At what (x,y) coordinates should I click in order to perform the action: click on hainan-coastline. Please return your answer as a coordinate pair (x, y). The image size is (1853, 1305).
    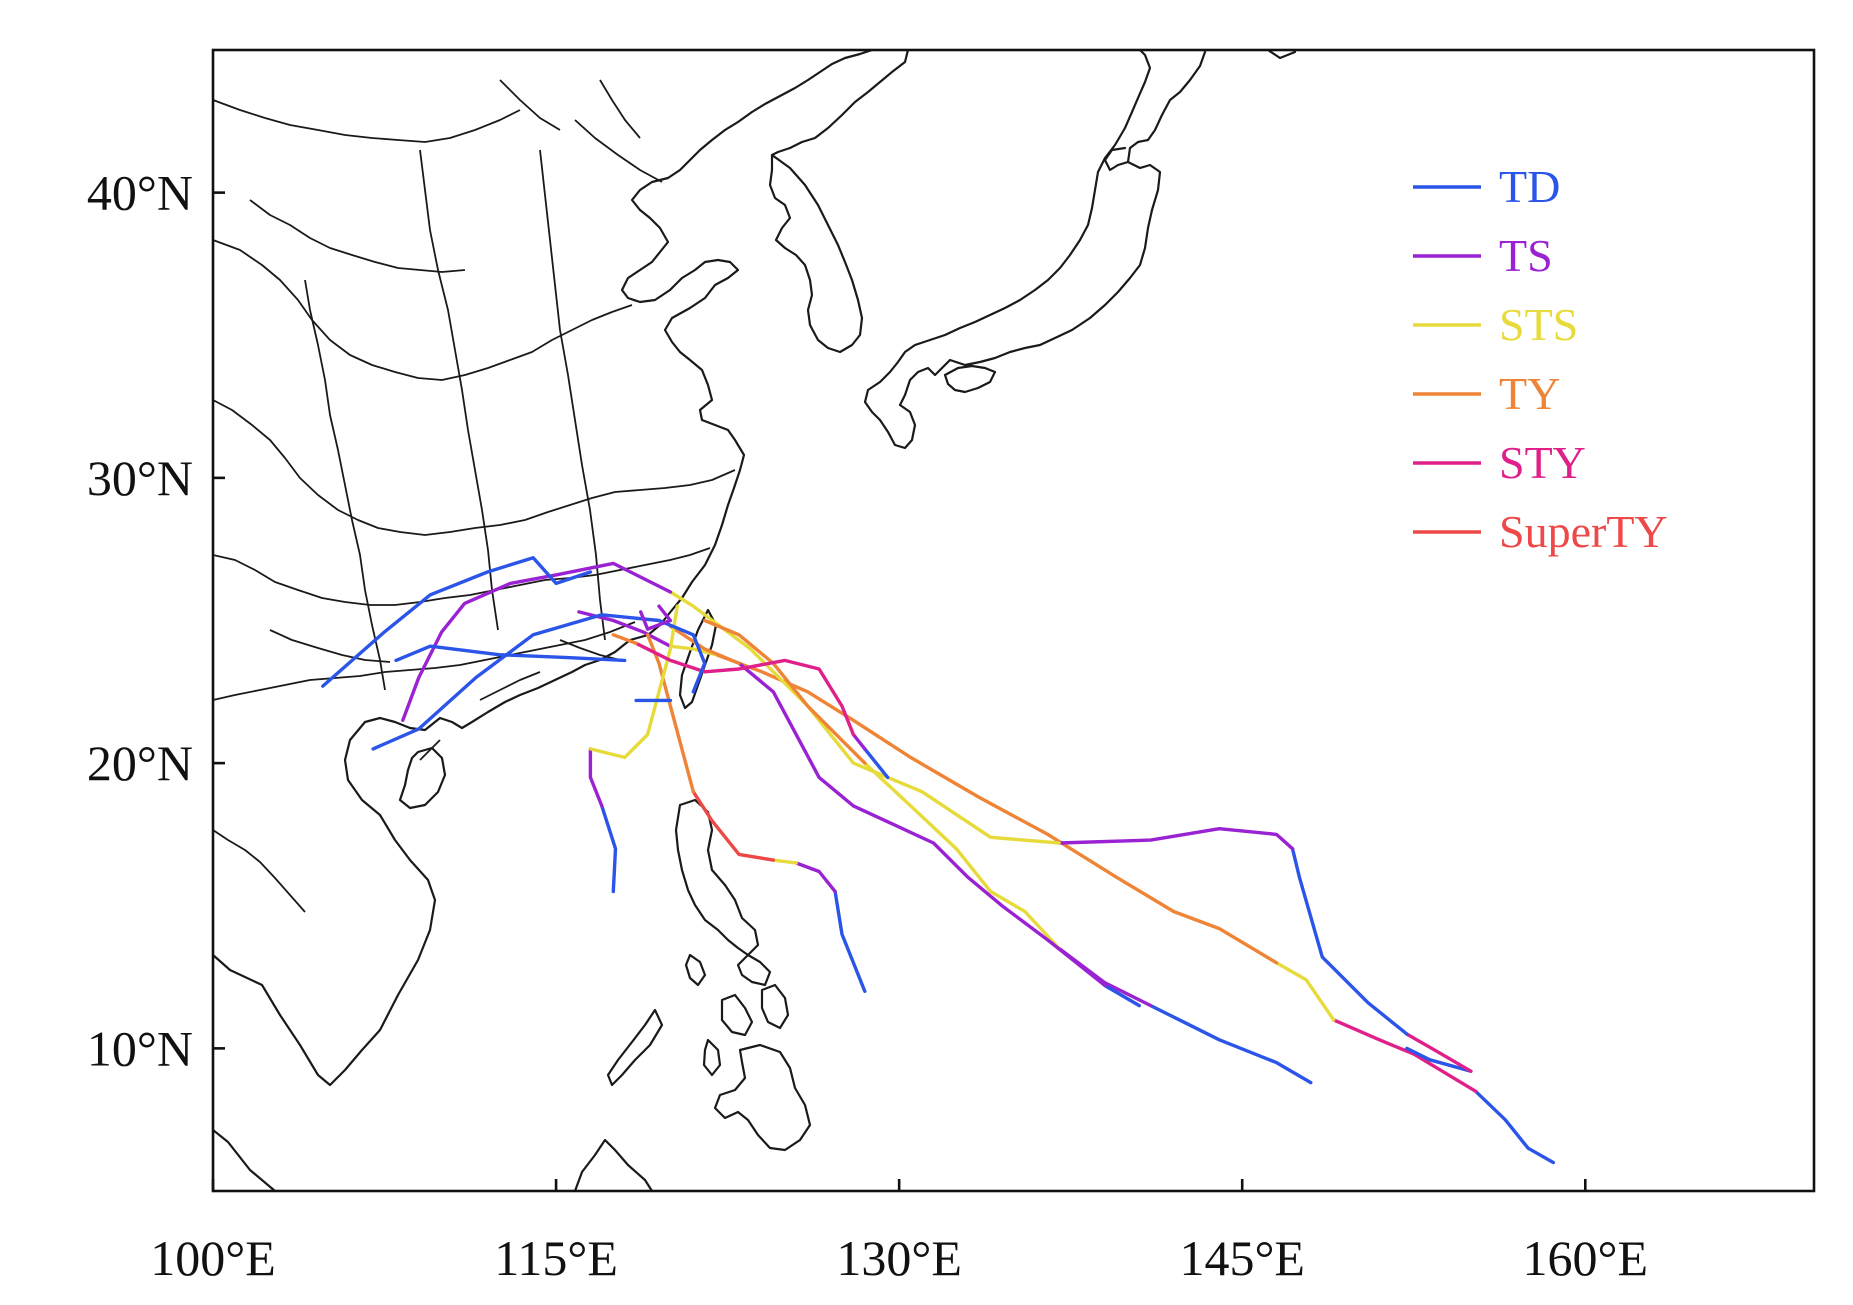
    Looking at the image, I should click on (422, 778).